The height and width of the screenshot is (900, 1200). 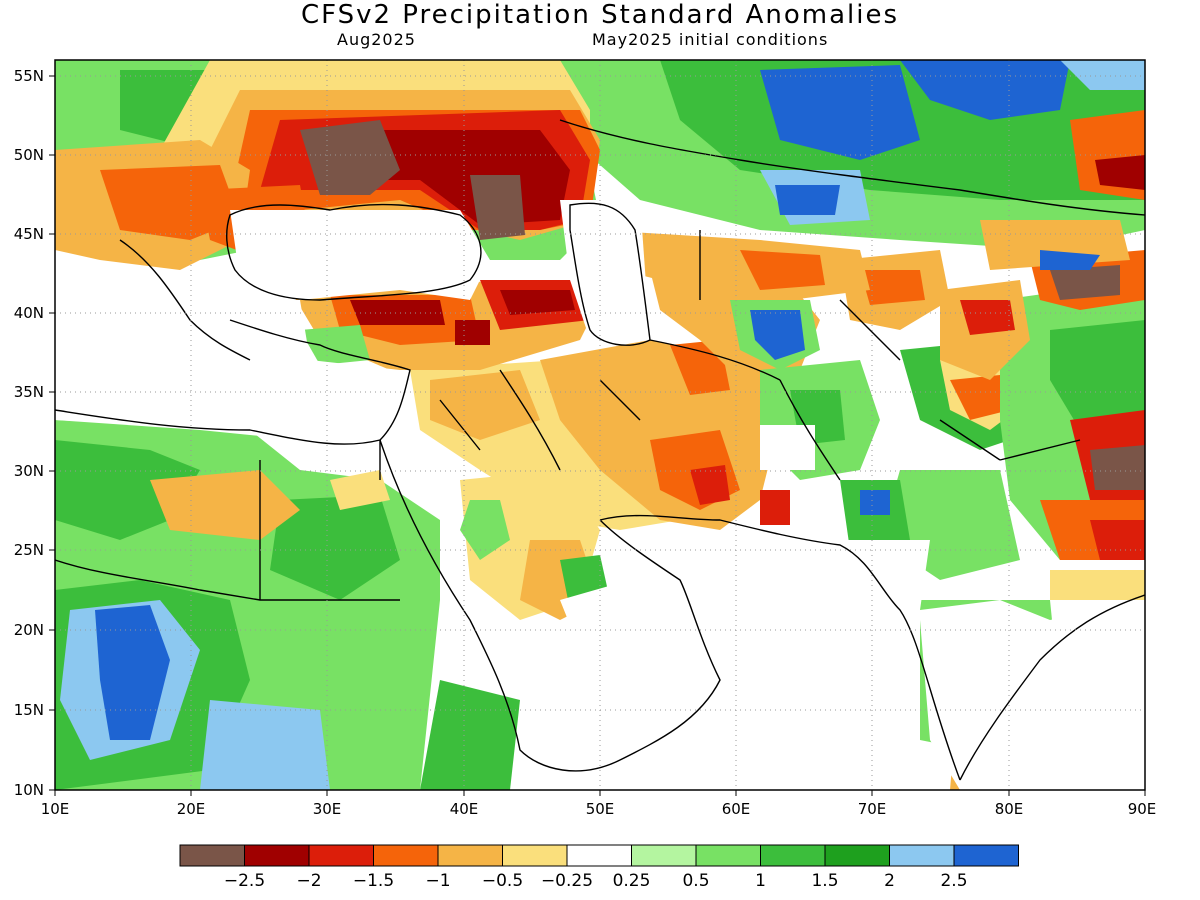 I want to click on lon-label-40e: 40E, so click(x=464, y=809).